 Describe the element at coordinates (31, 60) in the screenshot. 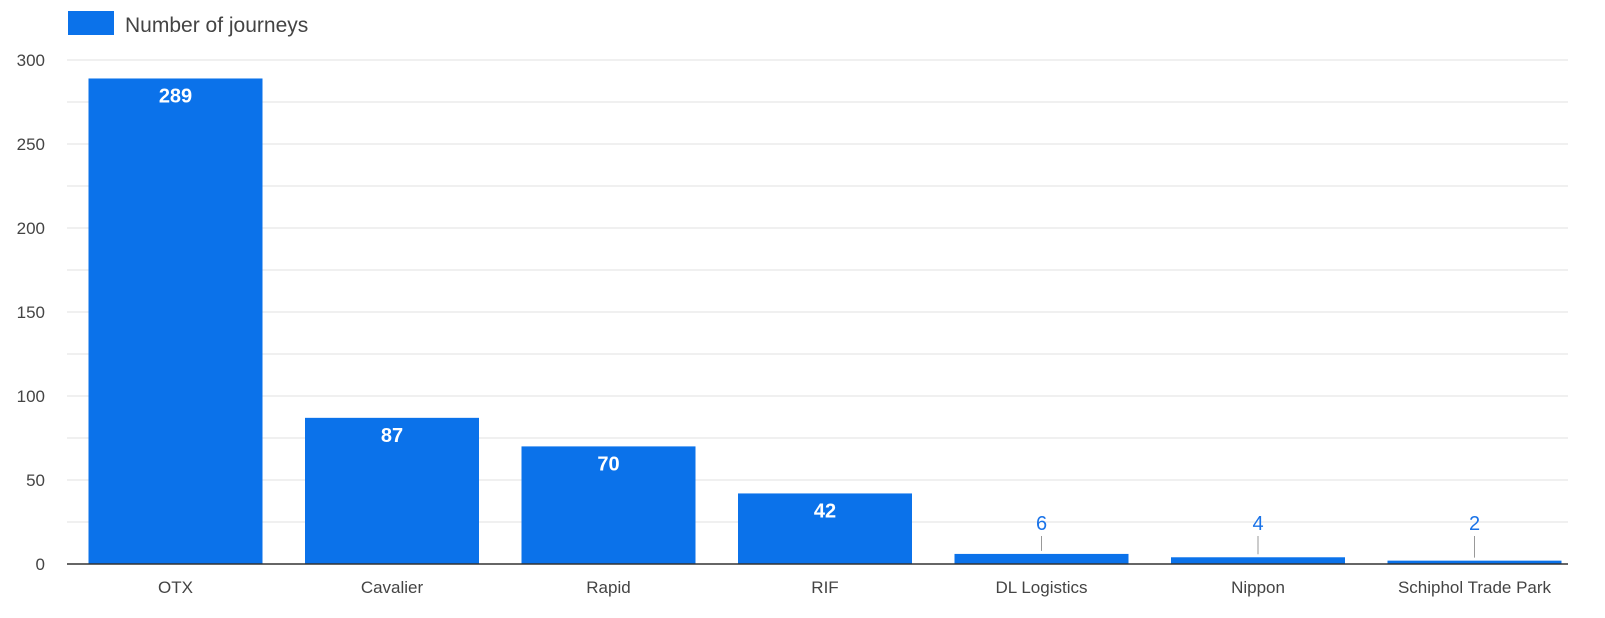

I see `y-tick-label: 300` at that location.